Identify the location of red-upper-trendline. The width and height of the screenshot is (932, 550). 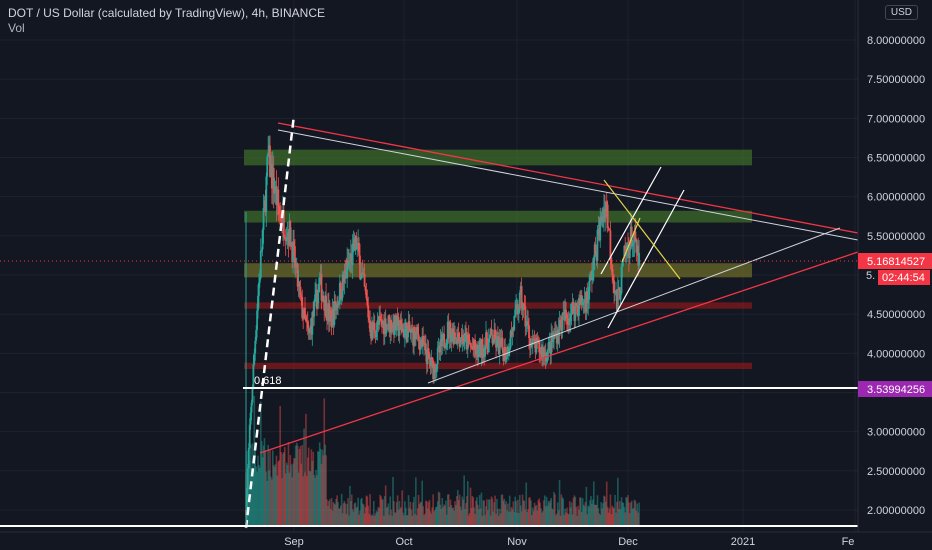
(568, 178).